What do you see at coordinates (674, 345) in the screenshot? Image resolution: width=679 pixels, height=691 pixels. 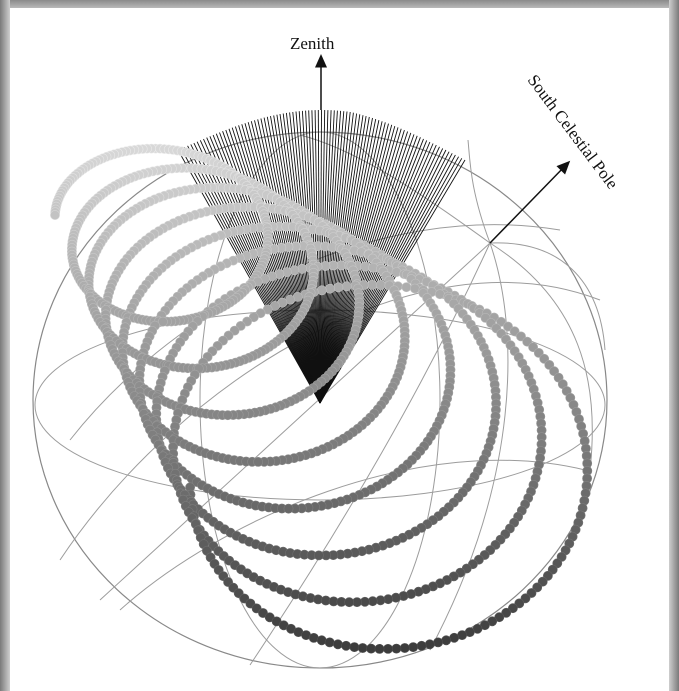 I see `window-frame-right` at bounding box center [674, 345].